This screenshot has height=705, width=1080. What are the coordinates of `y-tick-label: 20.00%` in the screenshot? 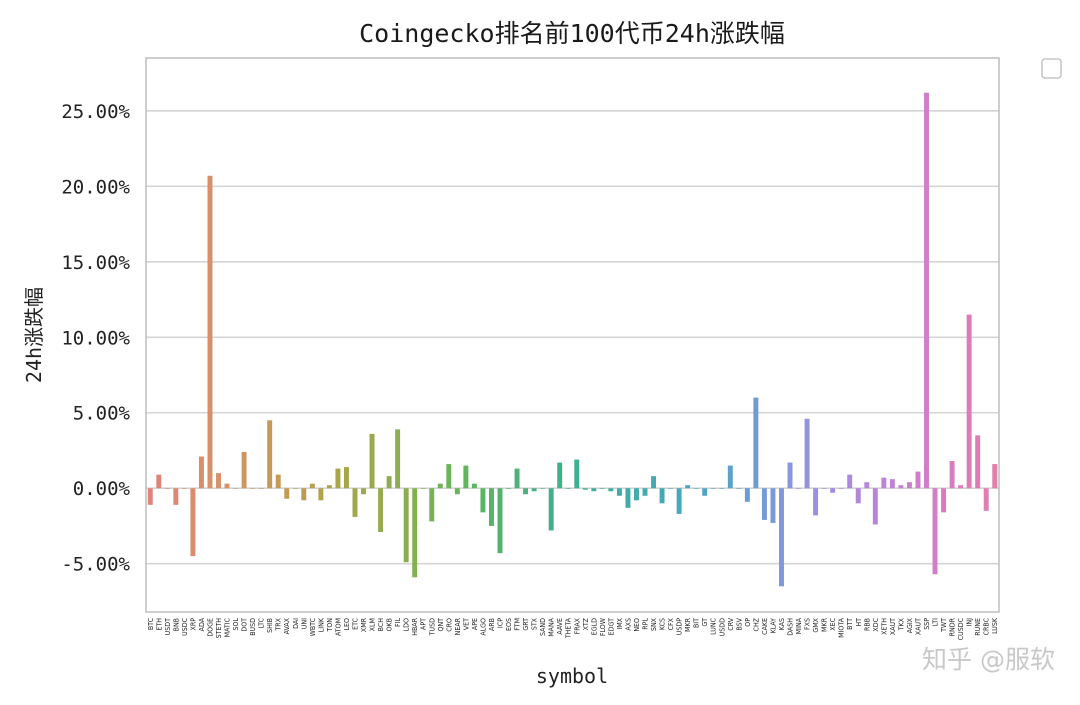 It's located at (95, 187).